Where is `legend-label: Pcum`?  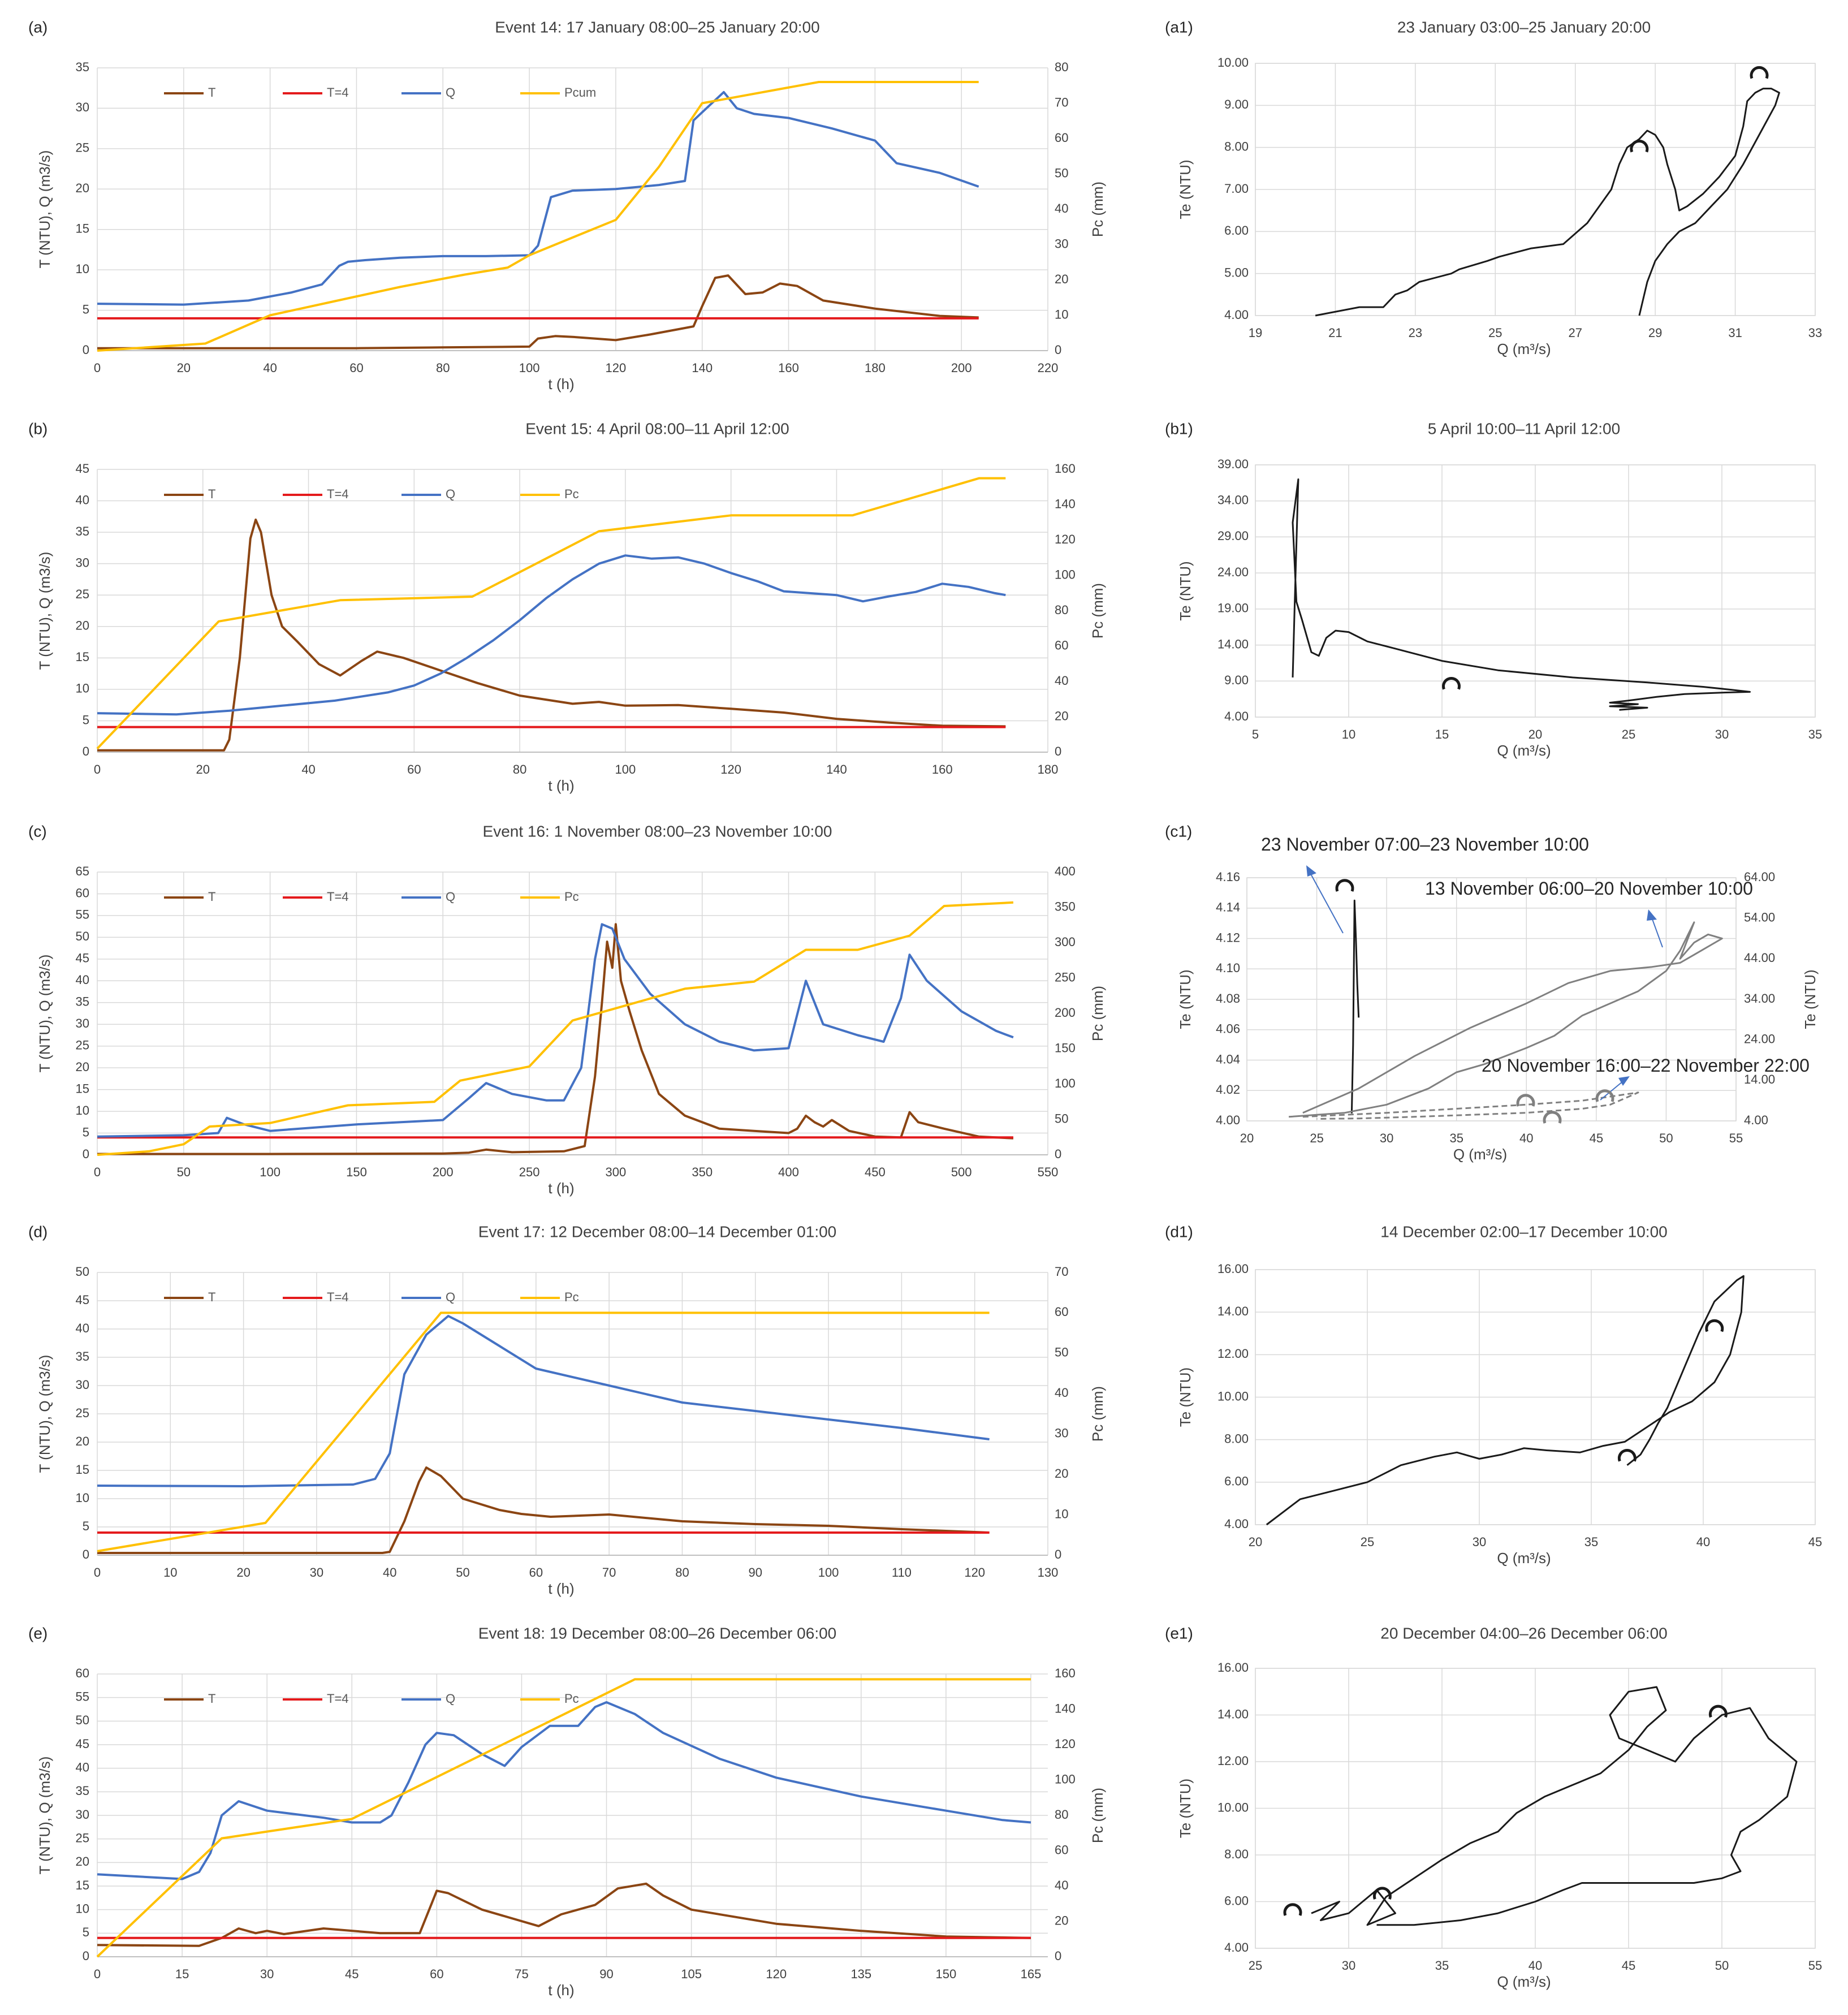 legend-label: Pcum is located at coordinates (580, 93).